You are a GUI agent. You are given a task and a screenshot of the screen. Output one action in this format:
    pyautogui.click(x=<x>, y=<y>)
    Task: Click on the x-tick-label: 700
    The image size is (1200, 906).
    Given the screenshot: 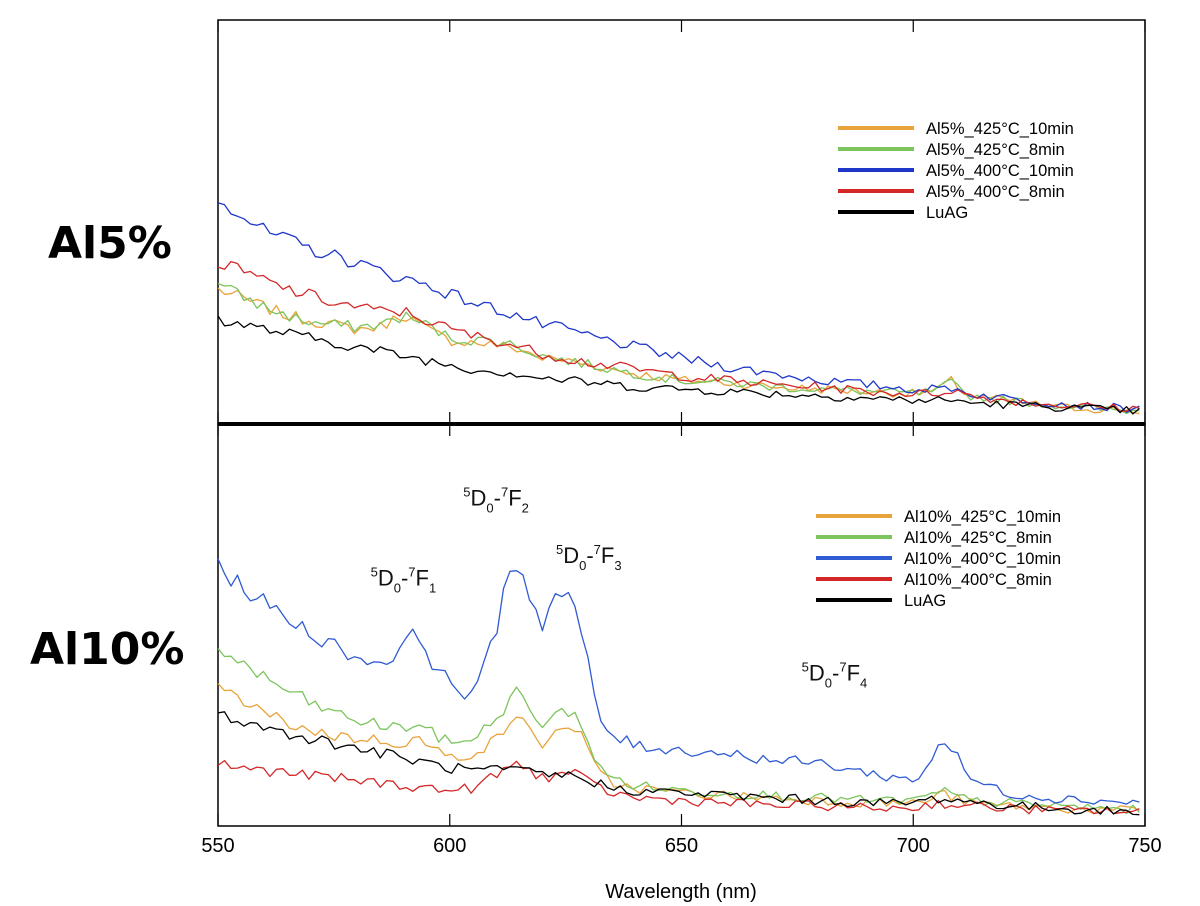 What is the action you would take?
    pyautogui.click(x=913, y=846)
    